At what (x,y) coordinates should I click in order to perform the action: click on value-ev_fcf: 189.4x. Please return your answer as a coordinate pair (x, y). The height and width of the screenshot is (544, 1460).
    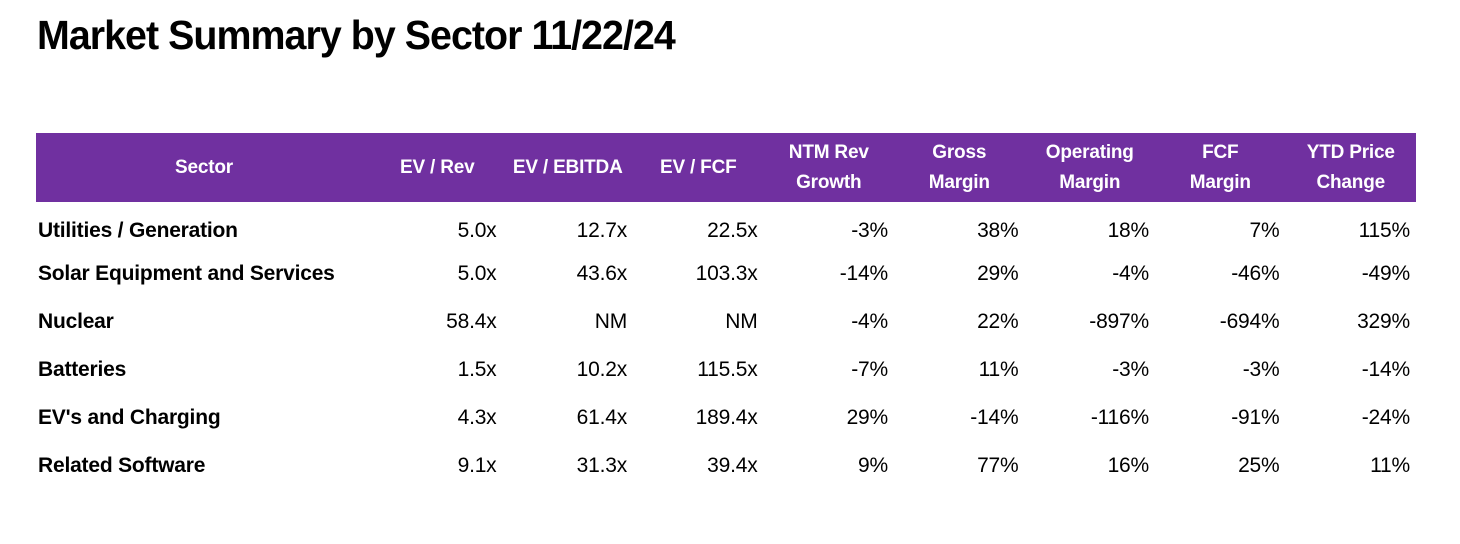
    Looking at the image, I should click on (726, 417).